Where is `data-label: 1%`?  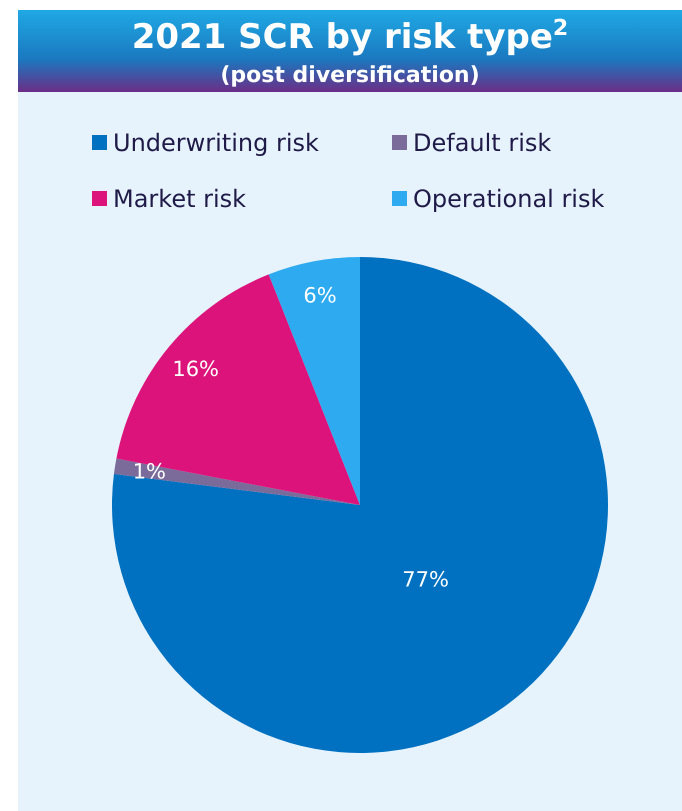 data-label: 1% is located at coordinates (149, 472).